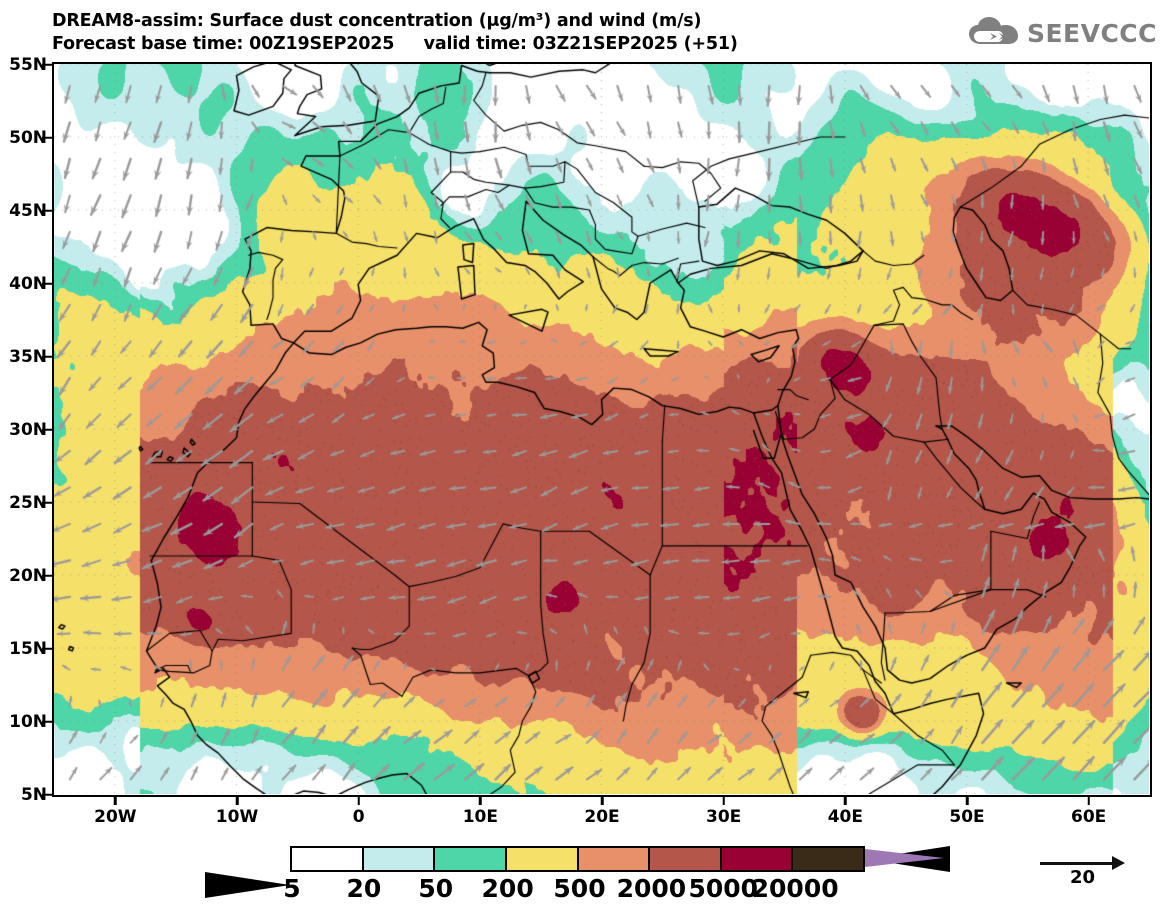 The width and height of the screenshot is (1165, 907). What do you see at coordinates (602, 817) in the screenshot?
I see `longitude-tick-label-20E: 20E` at bounding box center [602, 817].